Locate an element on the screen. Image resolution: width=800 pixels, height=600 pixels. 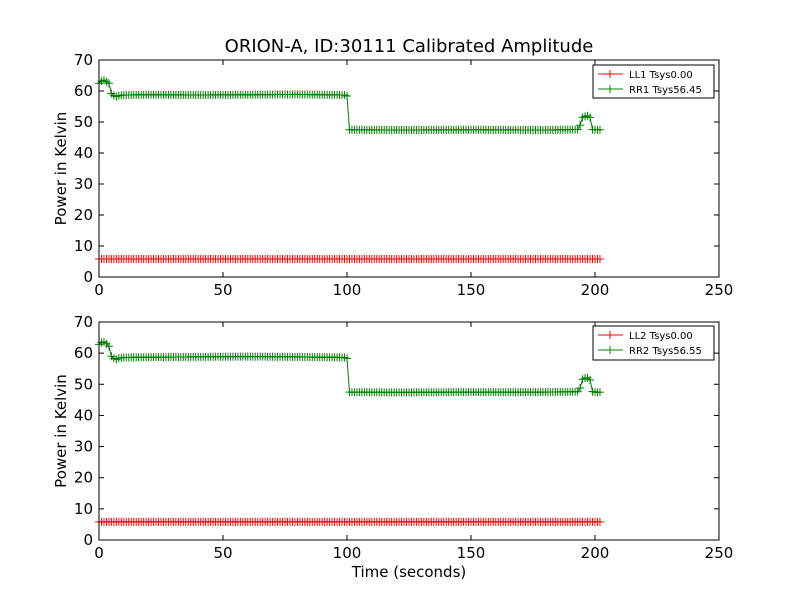
x-axis-label: Time (seconds) is located at coordinates (409, 572).